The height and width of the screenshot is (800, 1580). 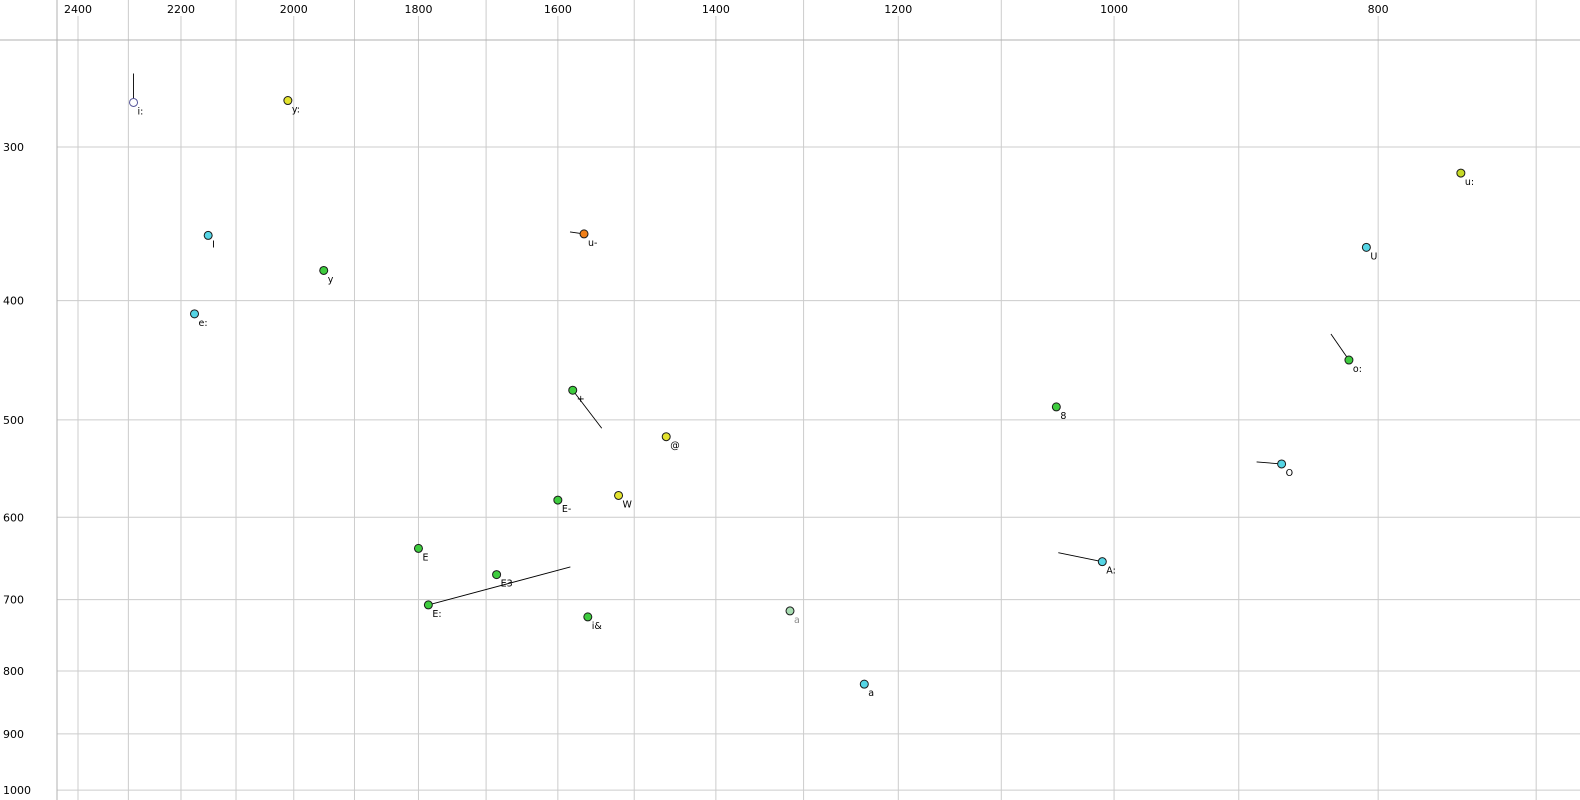 I want to click on x-tick-label: 1600, so click(x=558, y=9).